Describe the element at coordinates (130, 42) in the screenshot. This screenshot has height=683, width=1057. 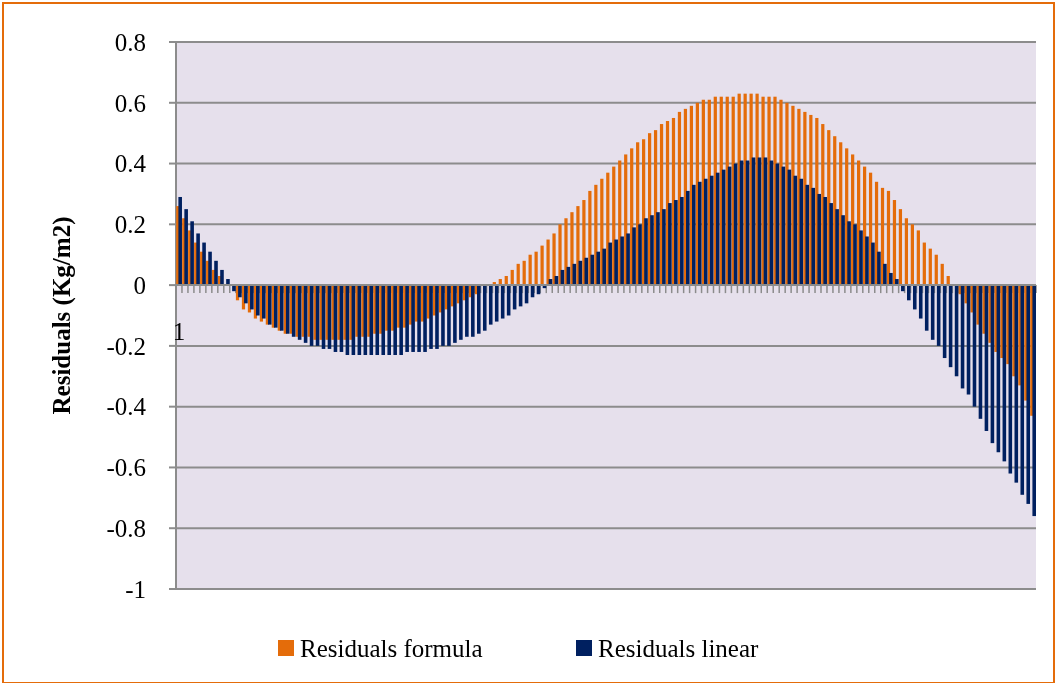
I see `y-tick-label: 0.8` at that location.